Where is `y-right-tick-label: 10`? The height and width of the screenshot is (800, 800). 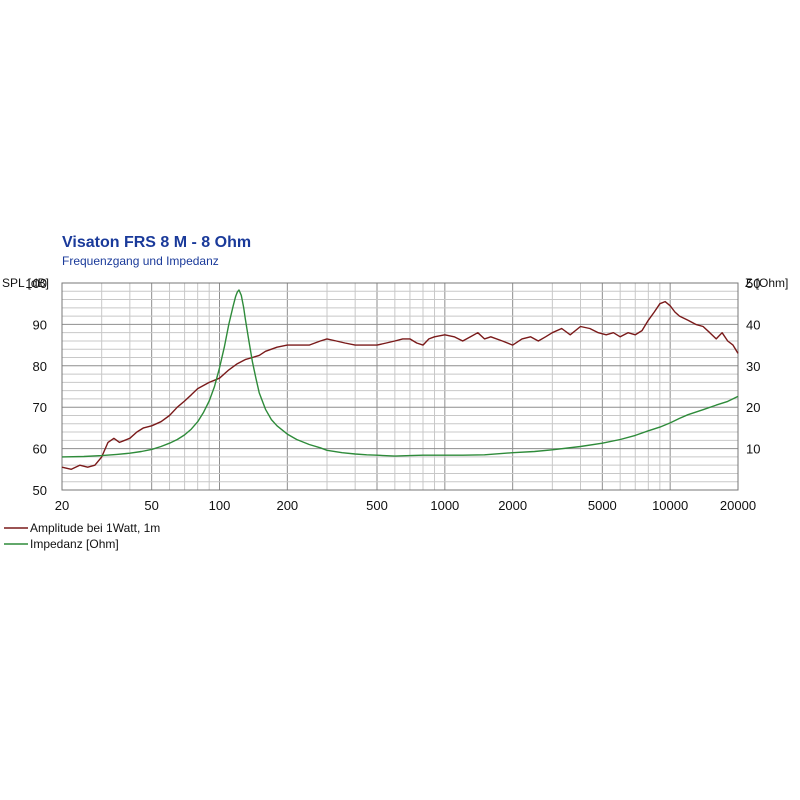 y-right-tick-label: 10 is located at coordinates (753, 449).